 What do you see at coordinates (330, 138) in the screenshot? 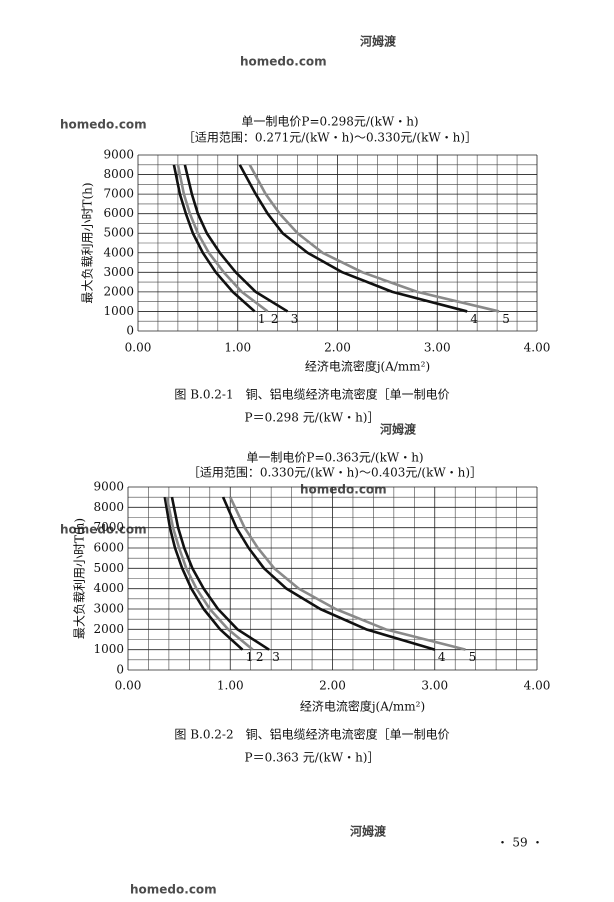
I see `chart-subtitle: ［适用范围：0.271元/(kW・h)～0.330元/(kW・h)］` at bounding box center [330, 138].